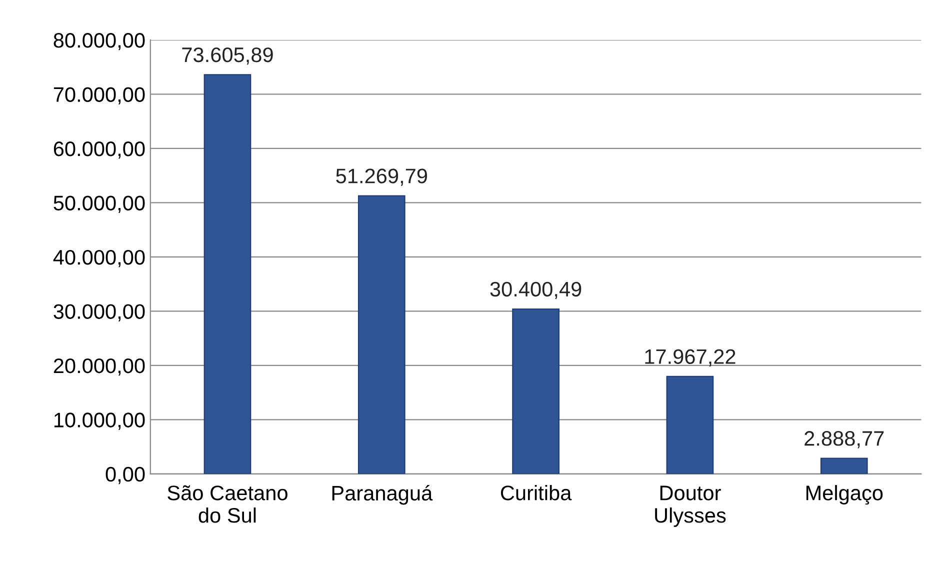 The height and width of the screenshot is (571, 940). What do you see at coordinates (99, 421) in the screenshot?
I see `y-tick-label: 10.000,00` at bounding box center [99, 421].